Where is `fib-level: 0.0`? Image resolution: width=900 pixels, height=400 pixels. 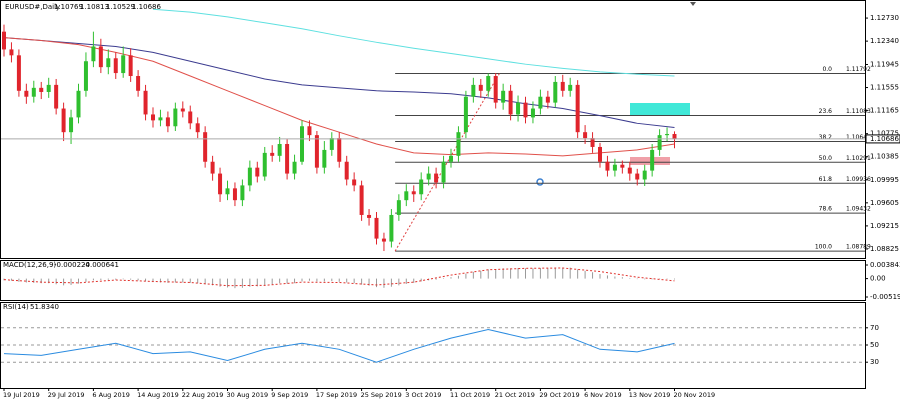 fib-level: 0.0 is located at coordinates (827, 69).